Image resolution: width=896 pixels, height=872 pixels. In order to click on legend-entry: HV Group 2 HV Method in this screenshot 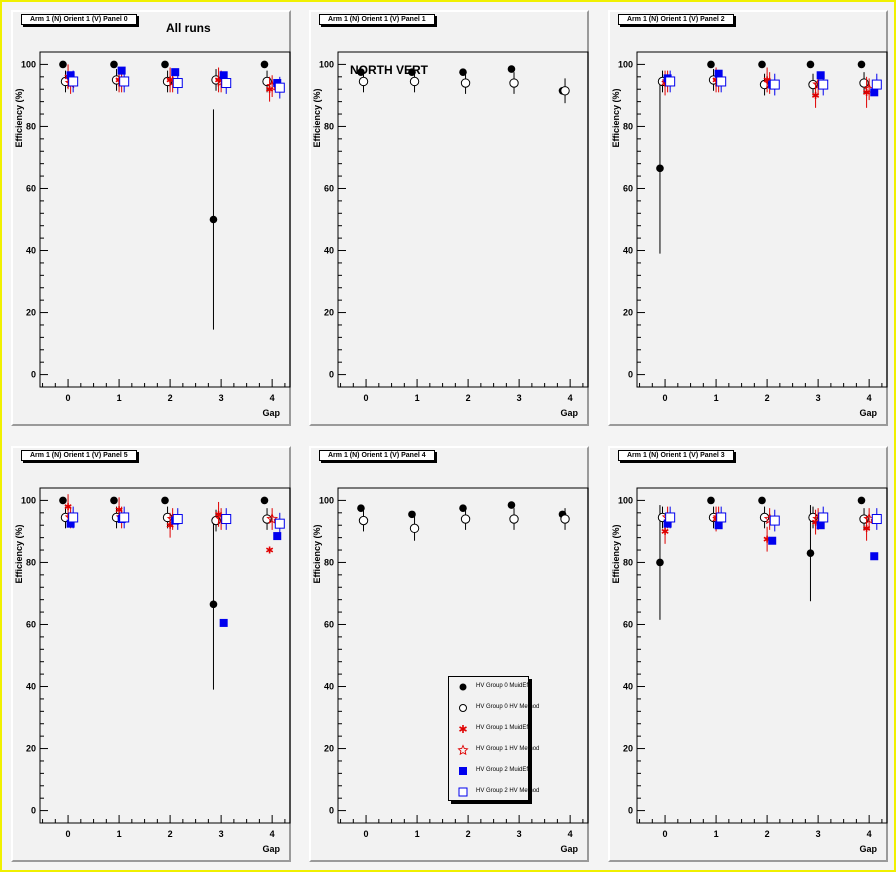, I will do `click(494, 792)`.